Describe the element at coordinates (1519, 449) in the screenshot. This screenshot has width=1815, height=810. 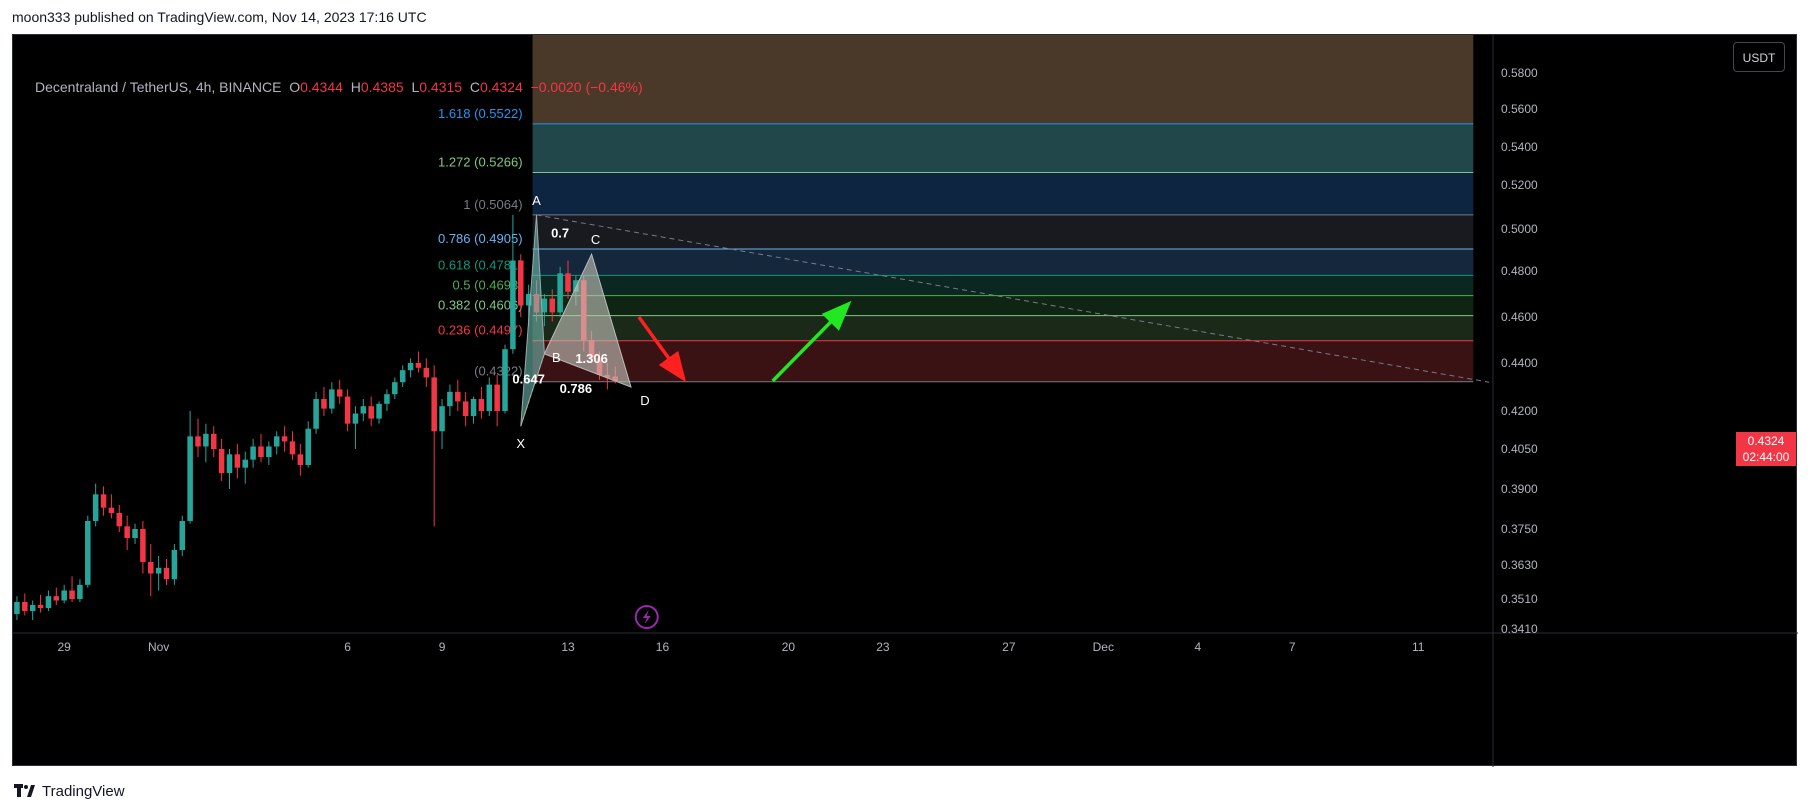
I see `price-tick-label: 0.4050` at that location.